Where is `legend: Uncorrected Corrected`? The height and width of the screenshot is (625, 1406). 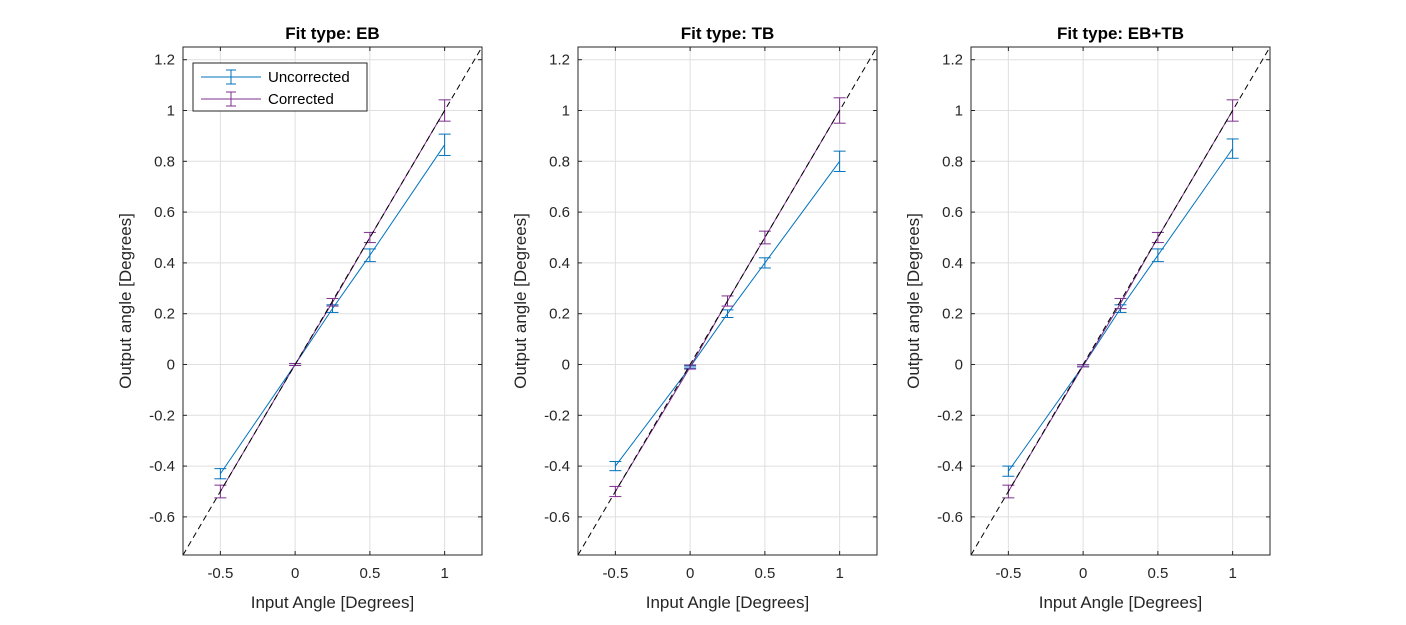 legend: Uncorrected Corrected is located at coordinates (280, 87).